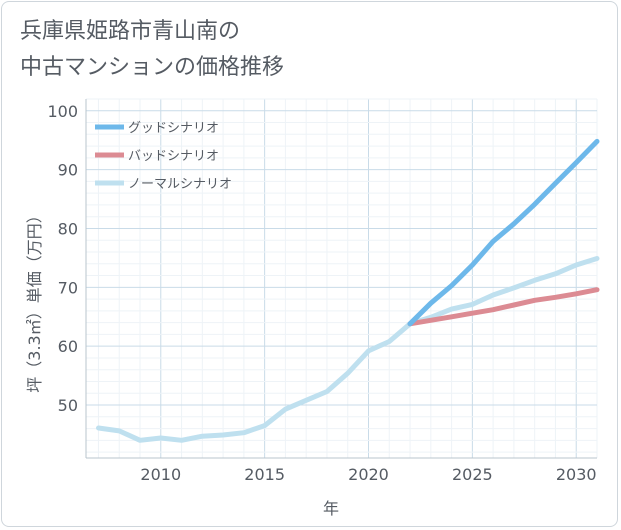  Describe the element at coordinates (68, 228) in the screenshot. I see `y-tick-label: 80` at that location.